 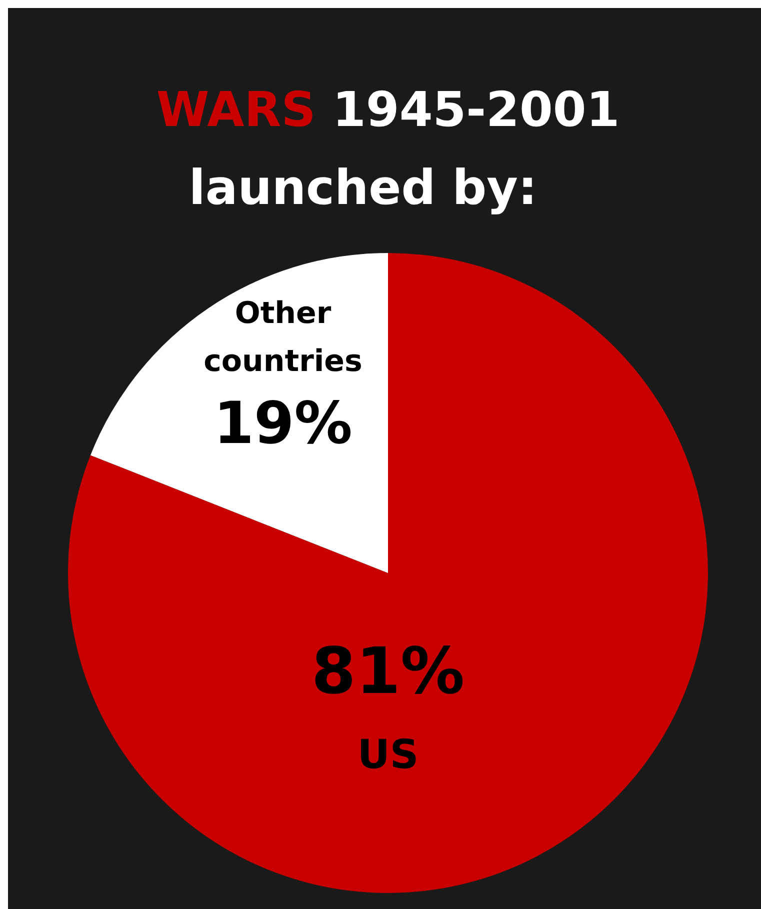 What do you see at coordinates (283, 423) in the screenshot?
I see `data-label: 19%` at bounding box center [283, 423].